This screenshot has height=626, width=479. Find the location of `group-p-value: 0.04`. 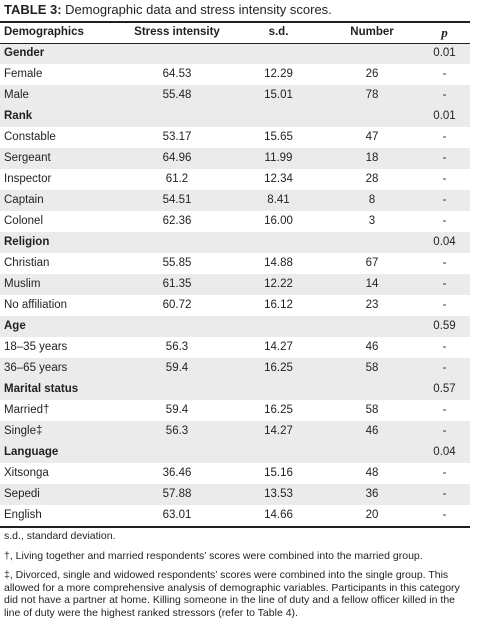

group-p-value: 0.04 is located at coordinates (446, 452).